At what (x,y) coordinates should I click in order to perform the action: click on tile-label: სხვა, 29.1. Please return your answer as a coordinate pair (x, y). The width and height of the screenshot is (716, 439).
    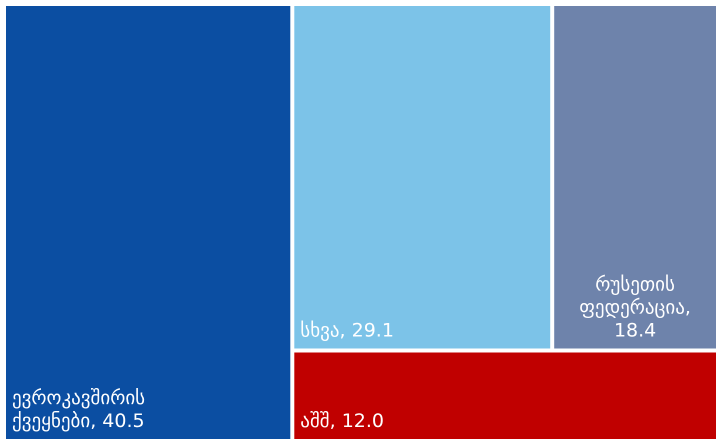
    Looking at the image, I should click on (347, 331).